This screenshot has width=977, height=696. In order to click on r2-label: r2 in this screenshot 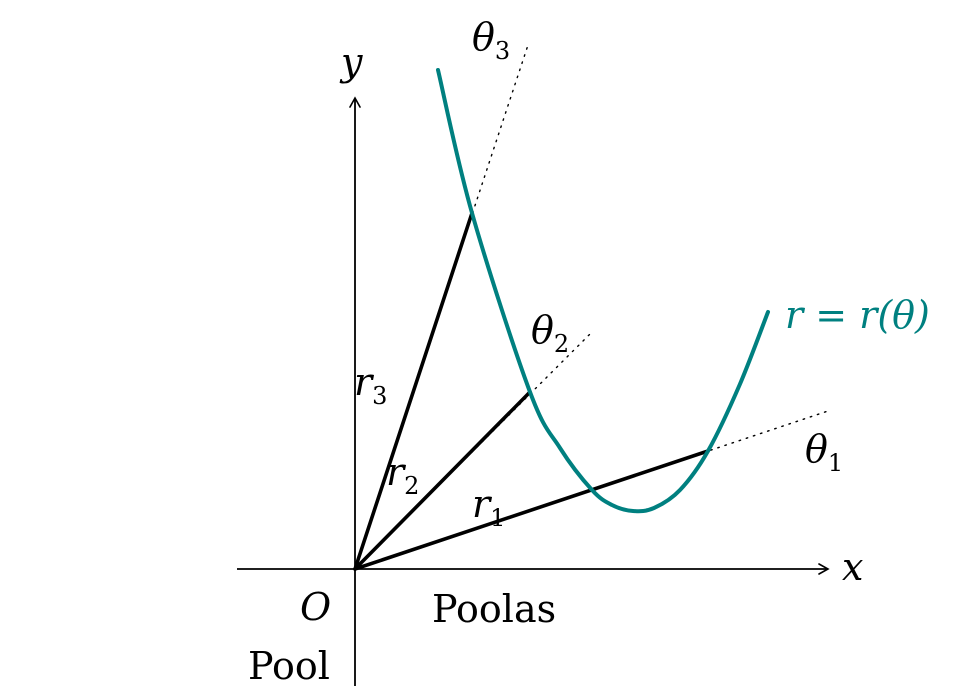, I will do `click(402, 475)`.